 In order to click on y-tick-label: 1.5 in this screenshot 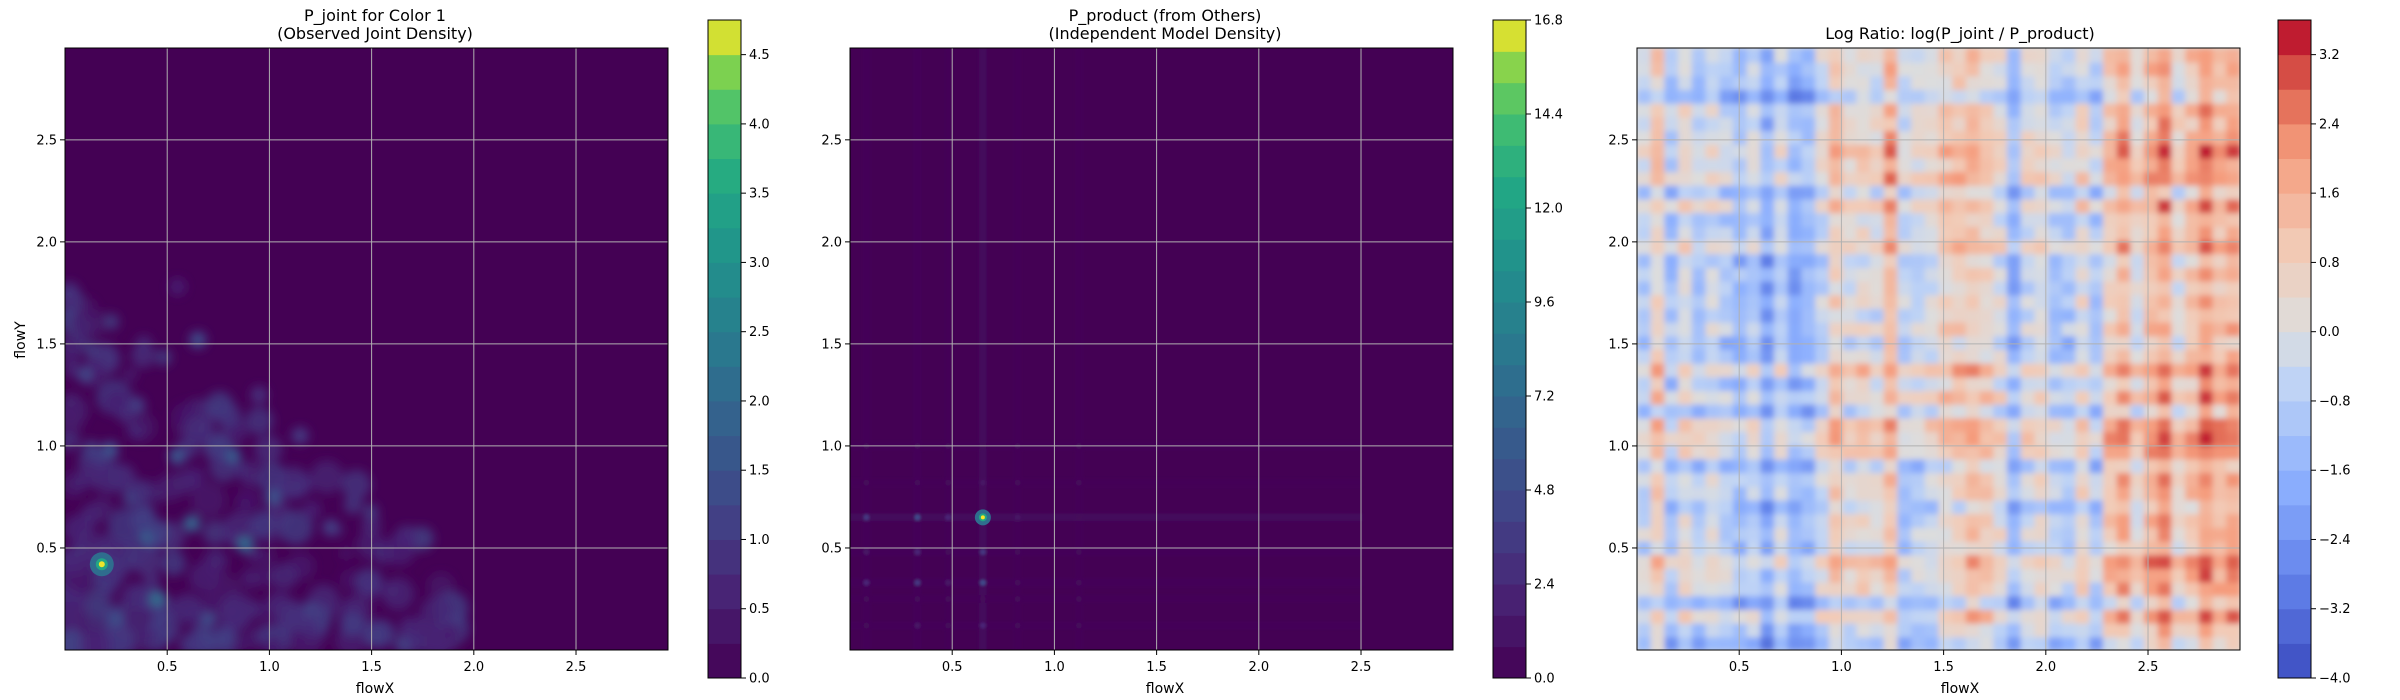, I will do `click(831, 344)`.